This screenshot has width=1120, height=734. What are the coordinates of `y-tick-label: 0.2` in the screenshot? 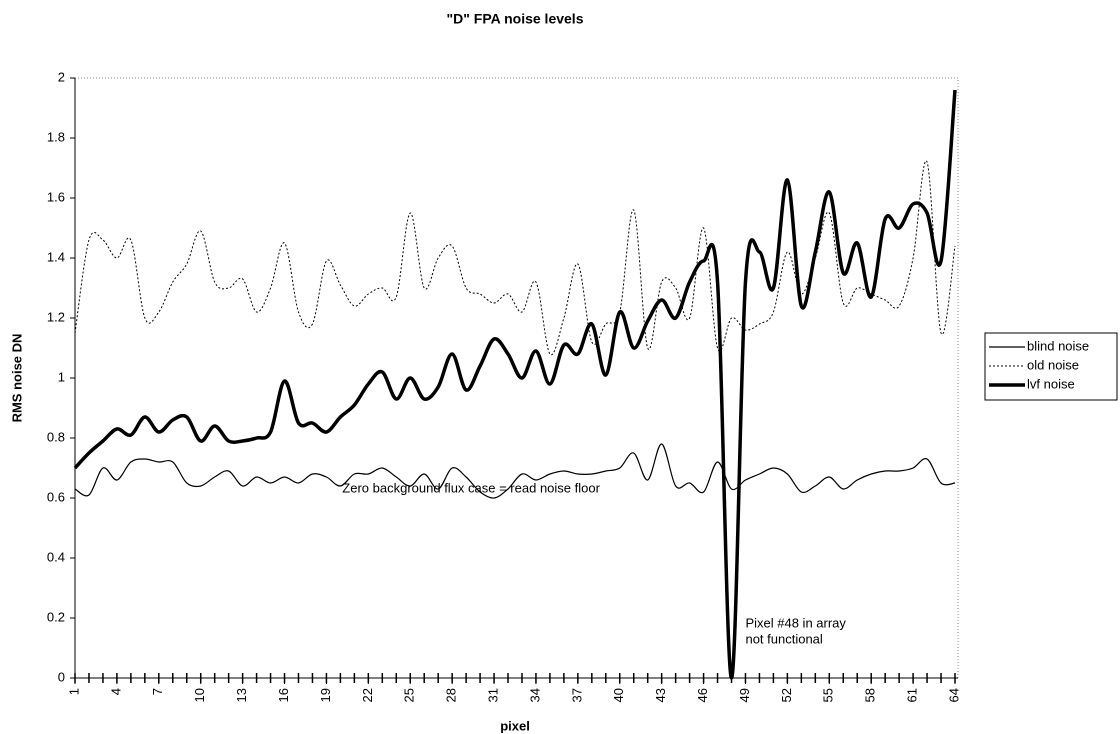 It's located at (56, 616).